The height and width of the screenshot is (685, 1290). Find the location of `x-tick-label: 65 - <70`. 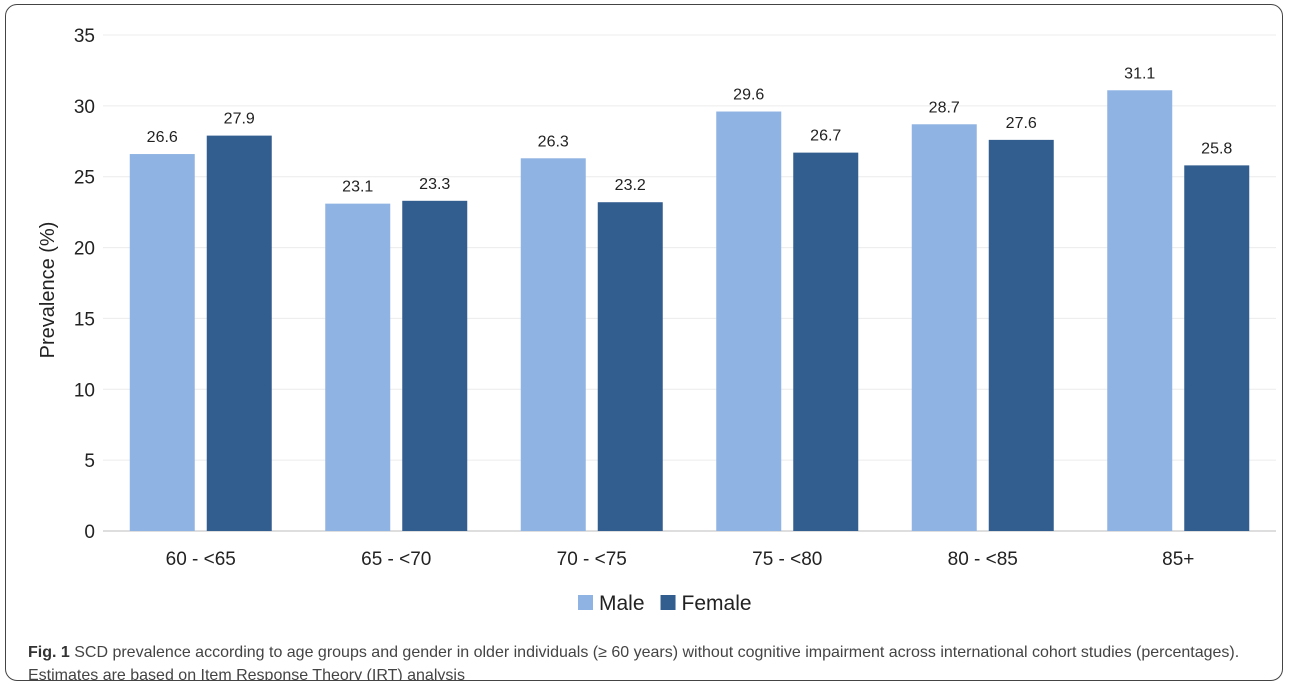

x-tick-label: 65 - <70 is located at coordinates (396, 559).